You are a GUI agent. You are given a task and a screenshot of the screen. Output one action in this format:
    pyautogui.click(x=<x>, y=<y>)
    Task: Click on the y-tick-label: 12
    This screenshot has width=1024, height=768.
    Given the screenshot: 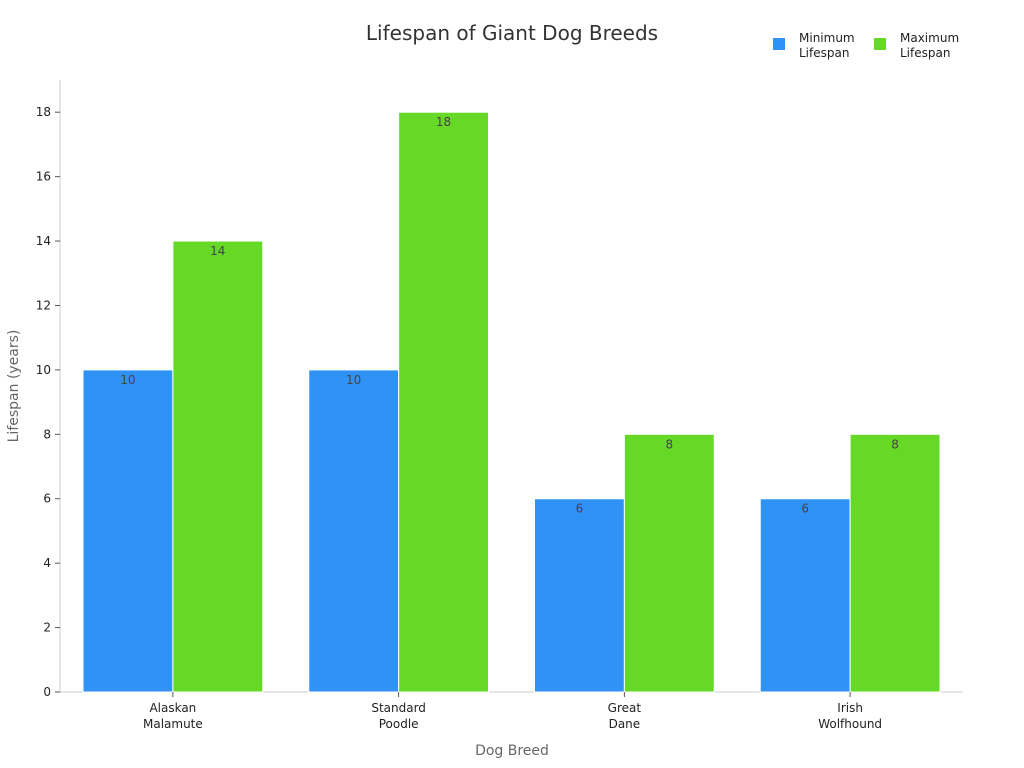 What is the action you would take?
    pyautogui.click(x=43, y=305)
    